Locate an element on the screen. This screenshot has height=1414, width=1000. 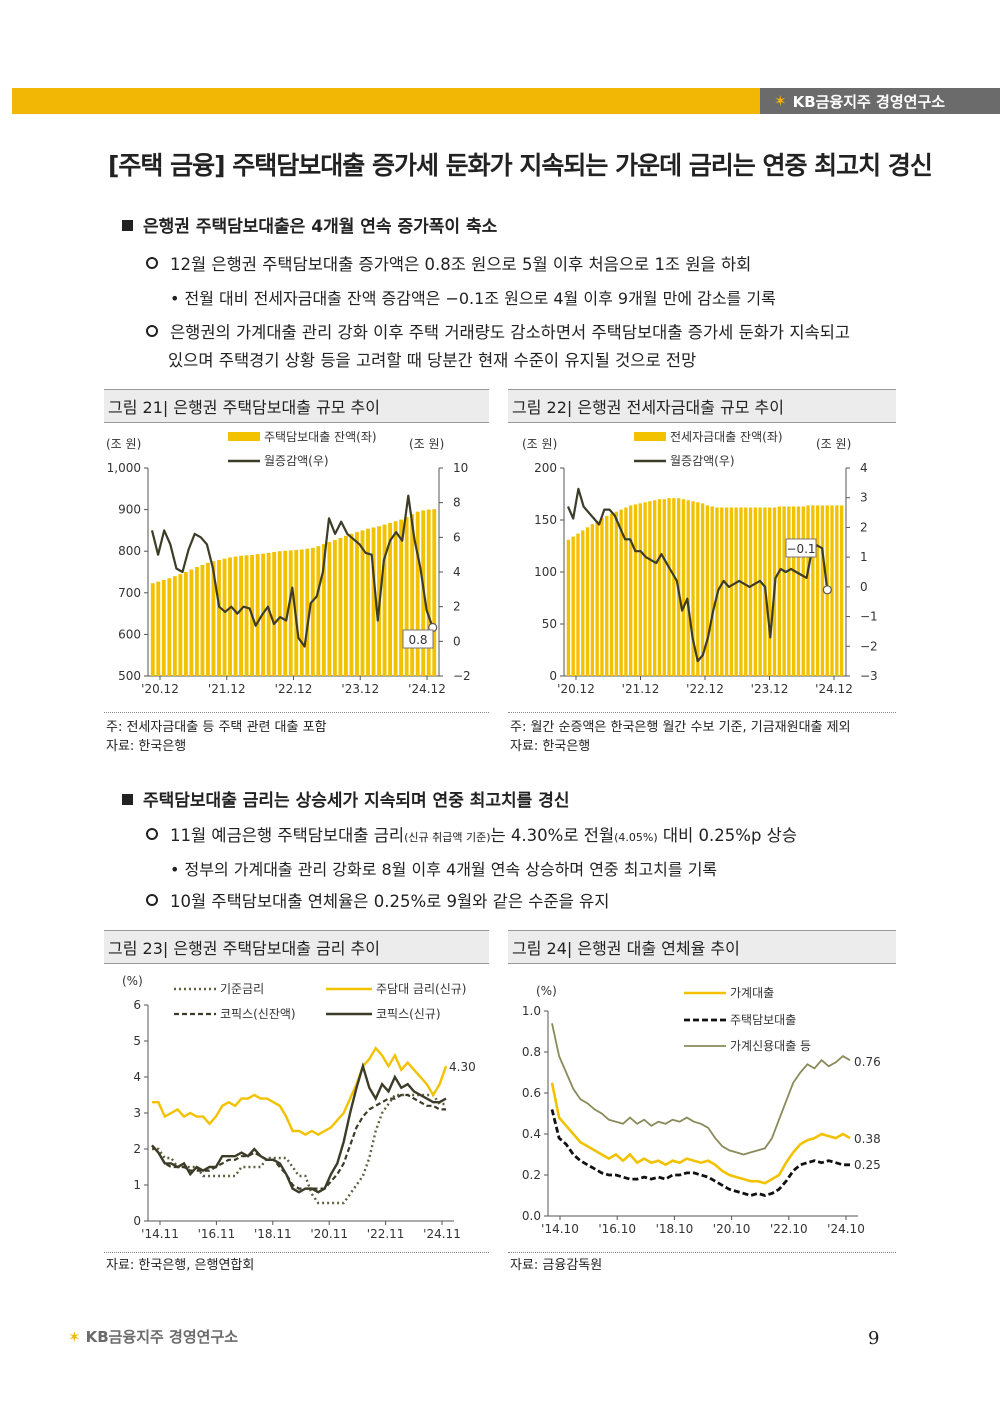
legend-label: 가계대출 is located at coordinates (752, 993).